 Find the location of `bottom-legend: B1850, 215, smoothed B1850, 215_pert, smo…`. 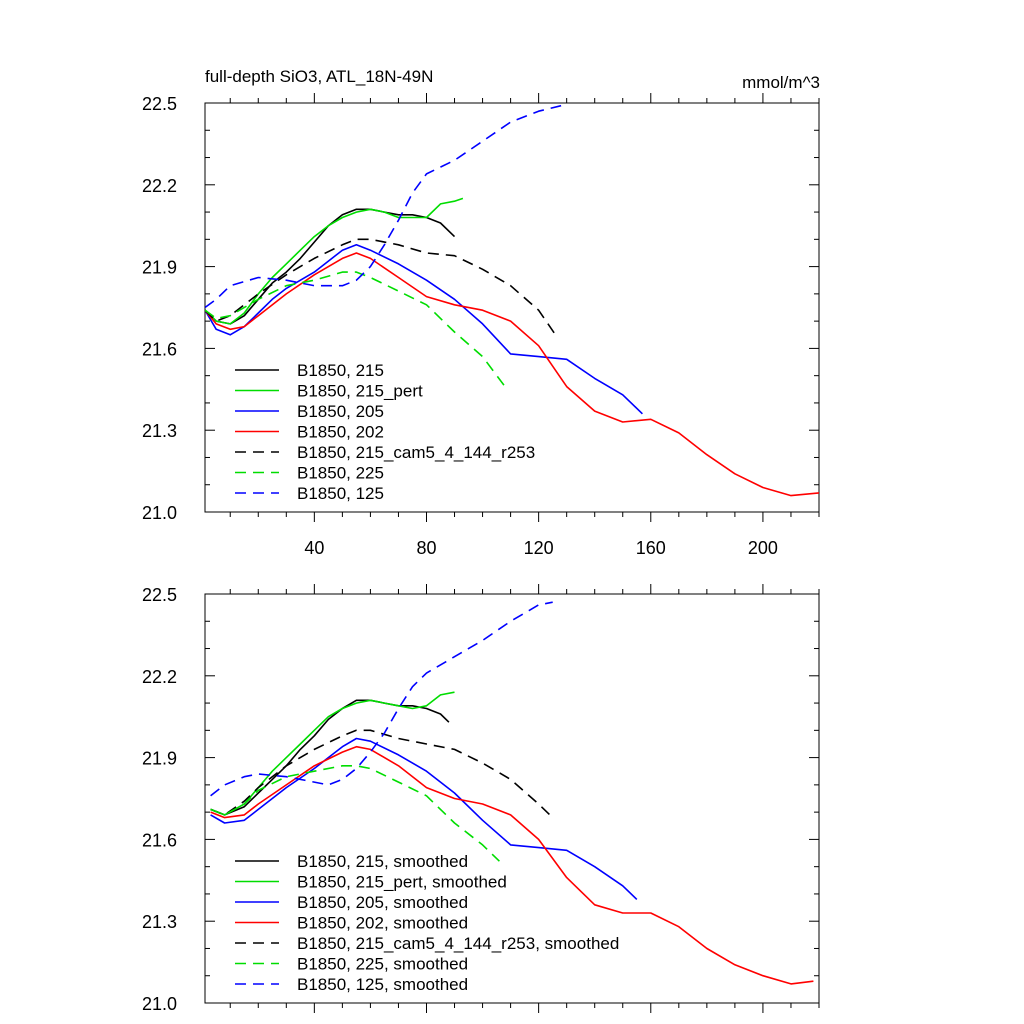

bottom-legend: B1850, 215, smoothed B1850, 215_pert, smo… is located at coordinates (427, 923).